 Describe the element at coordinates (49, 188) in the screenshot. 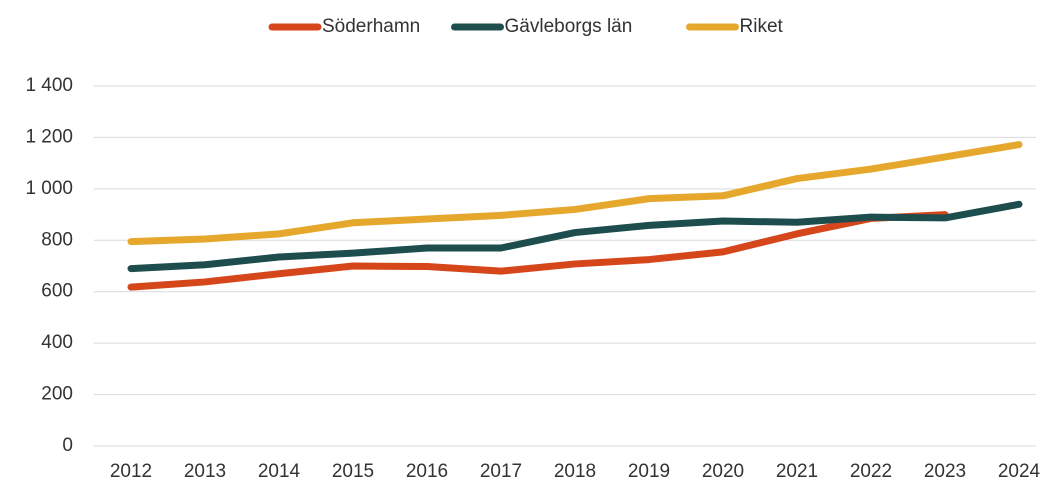

I see `y-tick-label: 1 000` at that location.